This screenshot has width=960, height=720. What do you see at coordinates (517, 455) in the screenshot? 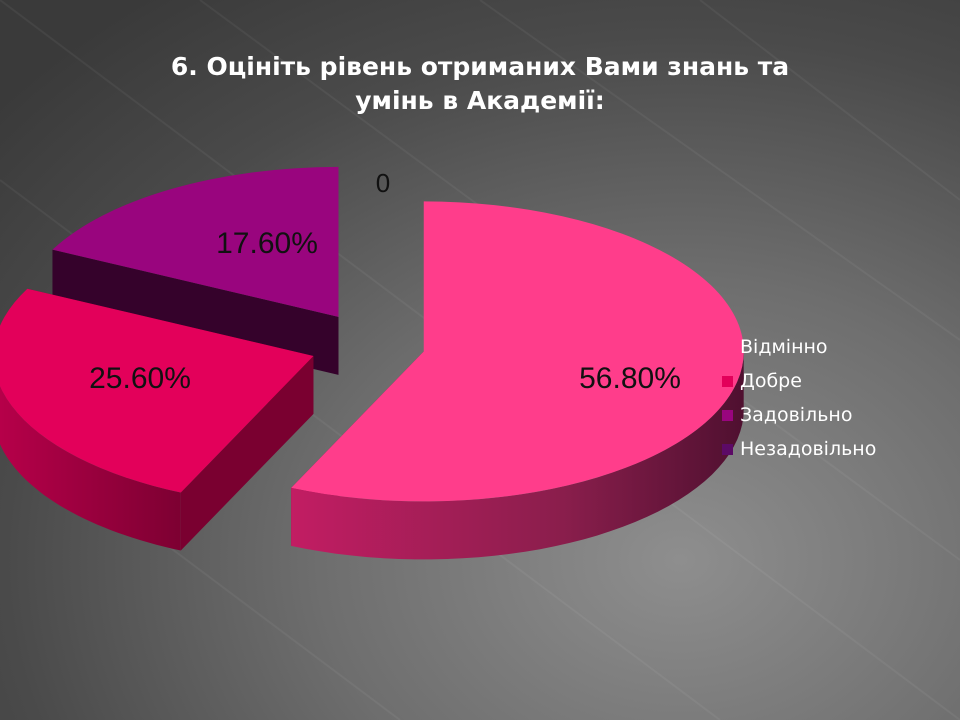
I see `pie-side-vidminno` at bounding box center [517, 455].